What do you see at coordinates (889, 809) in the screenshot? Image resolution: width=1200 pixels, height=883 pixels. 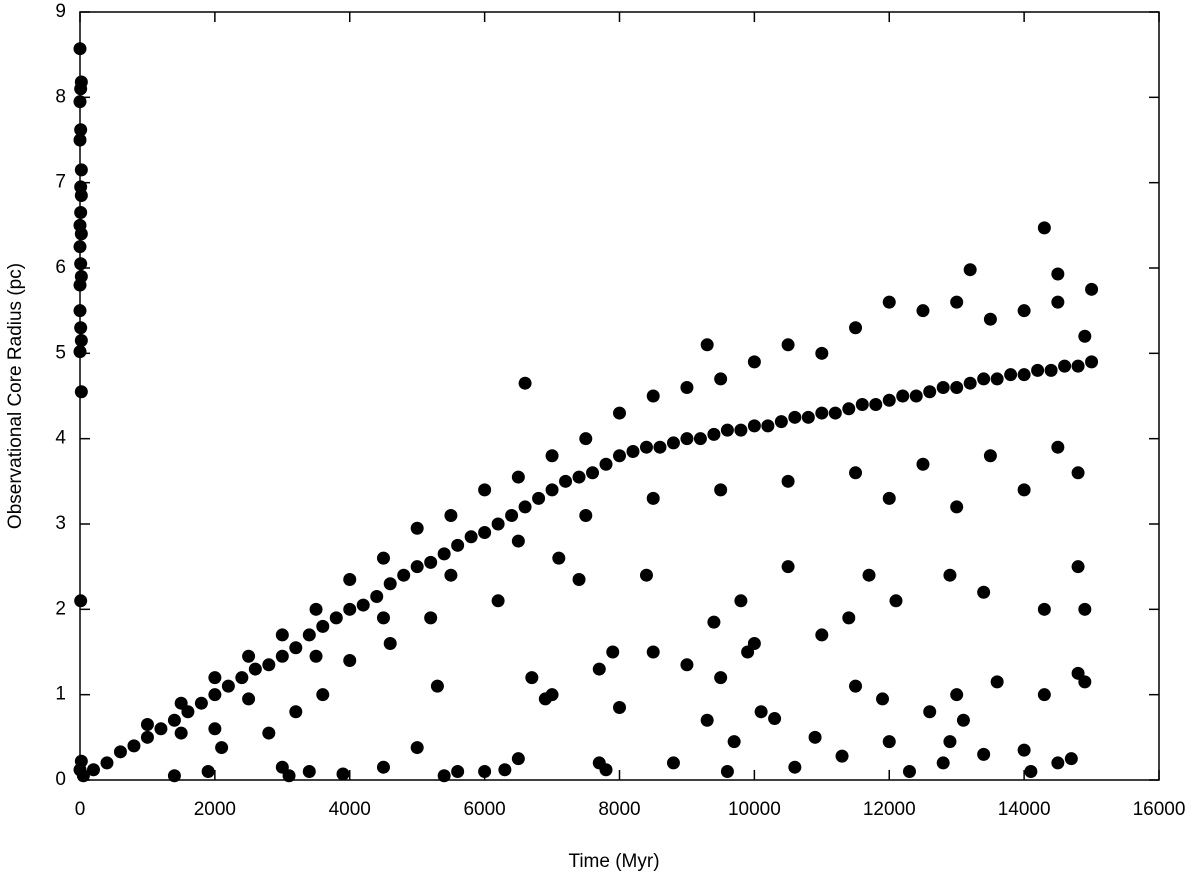 I see `x-tick-label: 12000` at bounding box center [889, 809].